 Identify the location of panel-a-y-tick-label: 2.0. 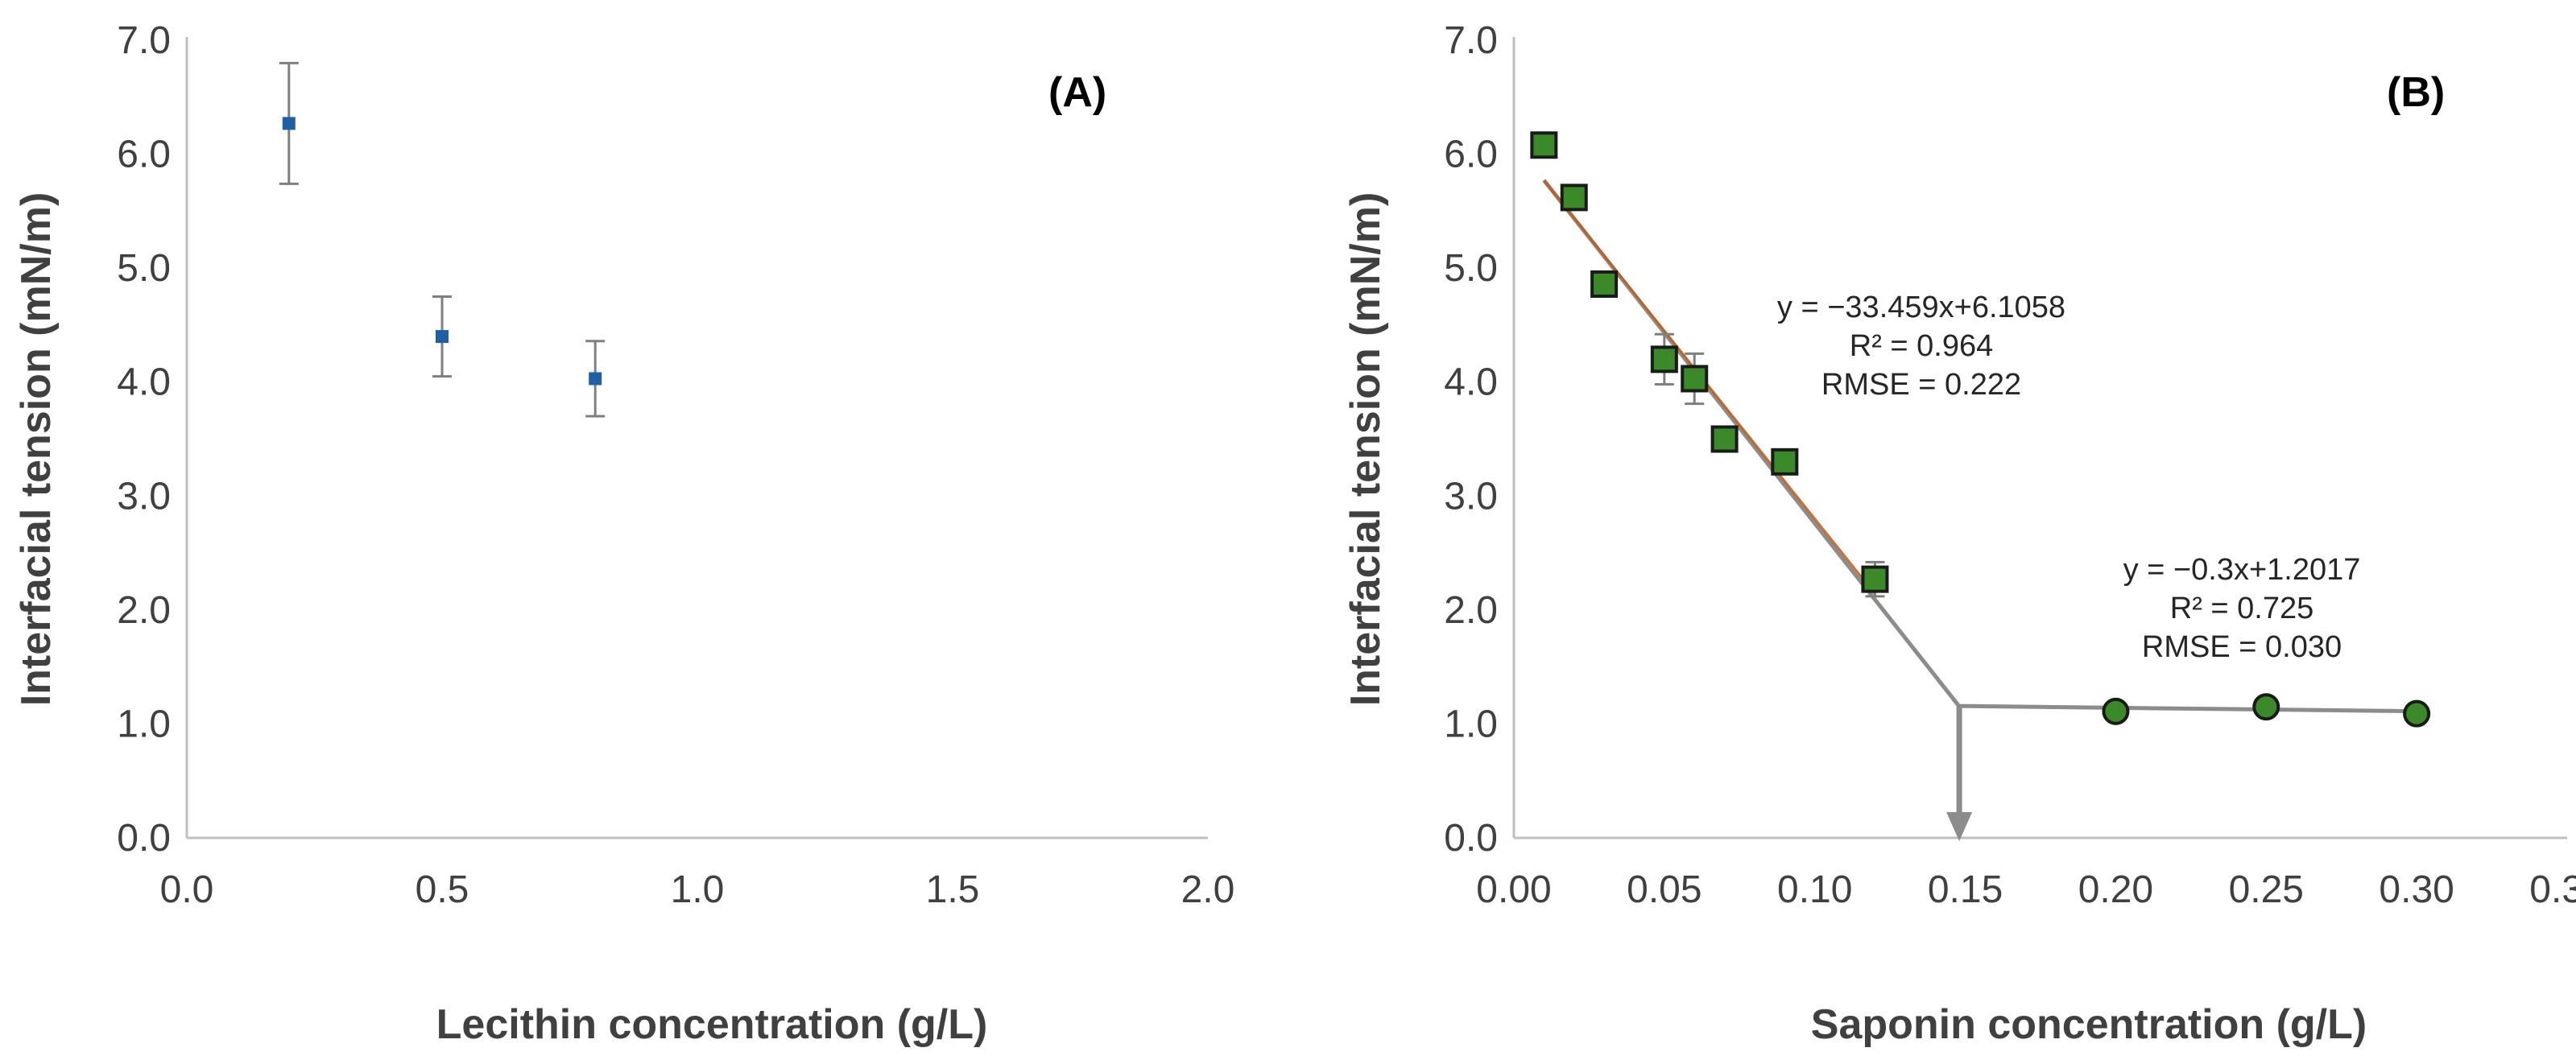
(144, 610).